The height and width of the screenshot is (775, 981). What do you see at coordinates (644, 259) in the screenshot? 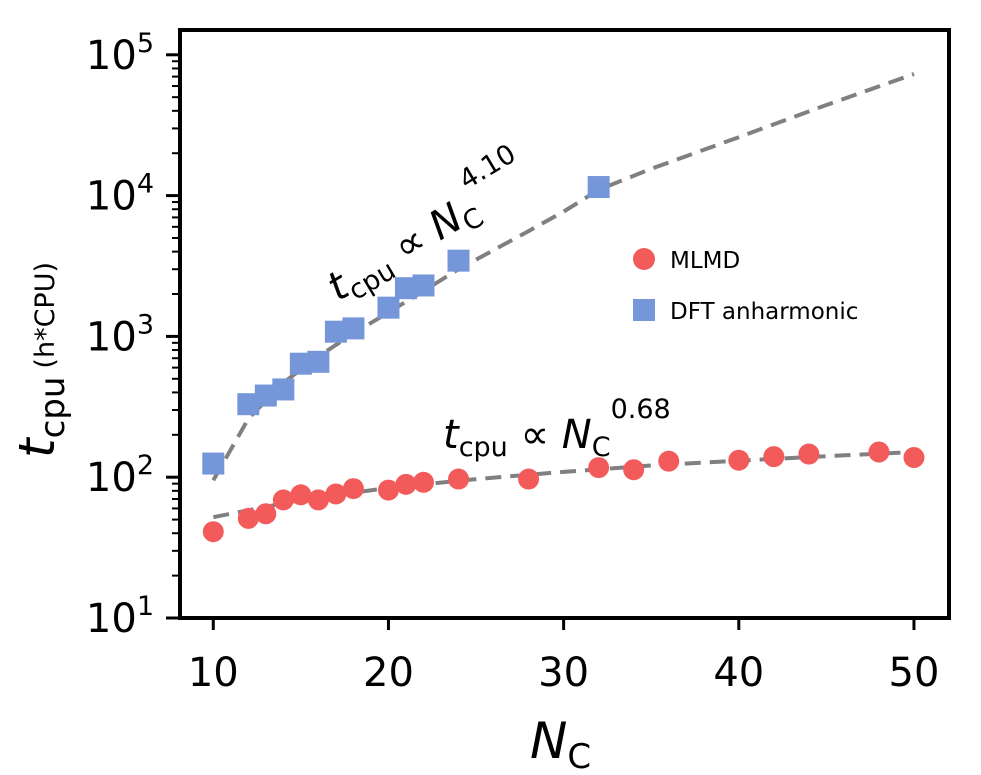
I see `legend-marker-mlmd` at bounding box center [644, 259].